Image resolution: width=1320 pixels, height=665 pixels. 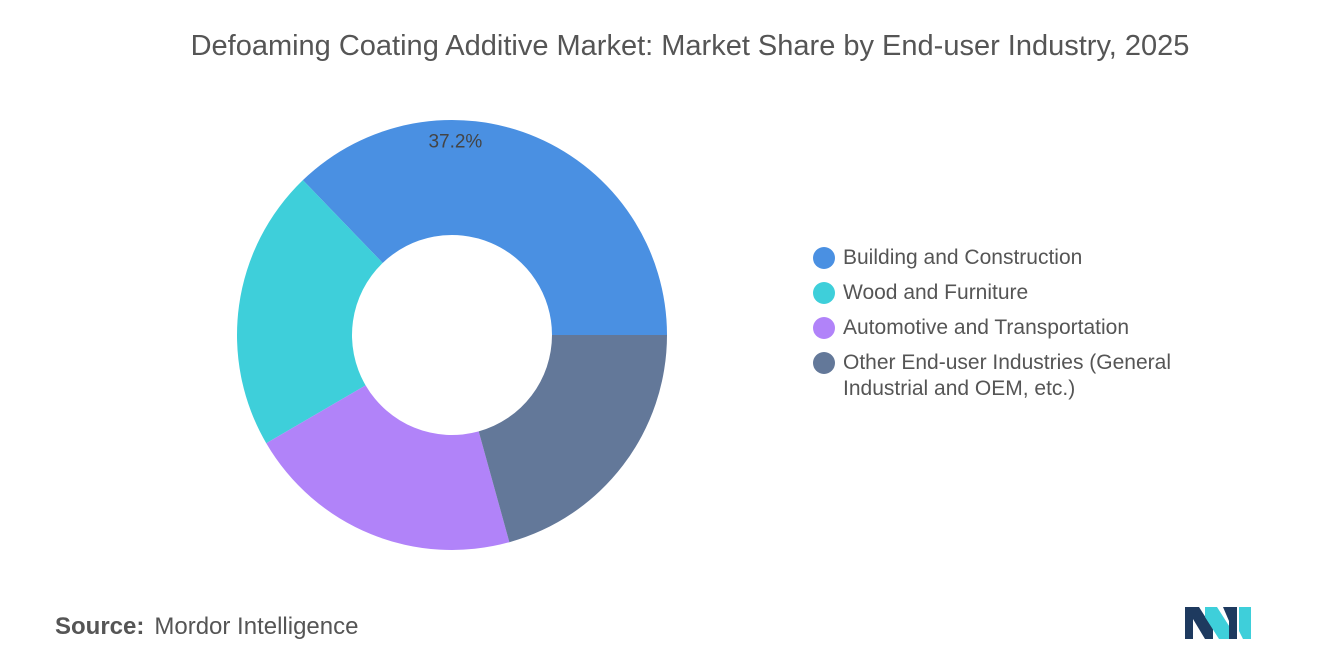 What do you see at coordinates (986, 327) in the screenshot?
I see `legend-label: Automotive and Transportation` at bounding box center [986, 327].